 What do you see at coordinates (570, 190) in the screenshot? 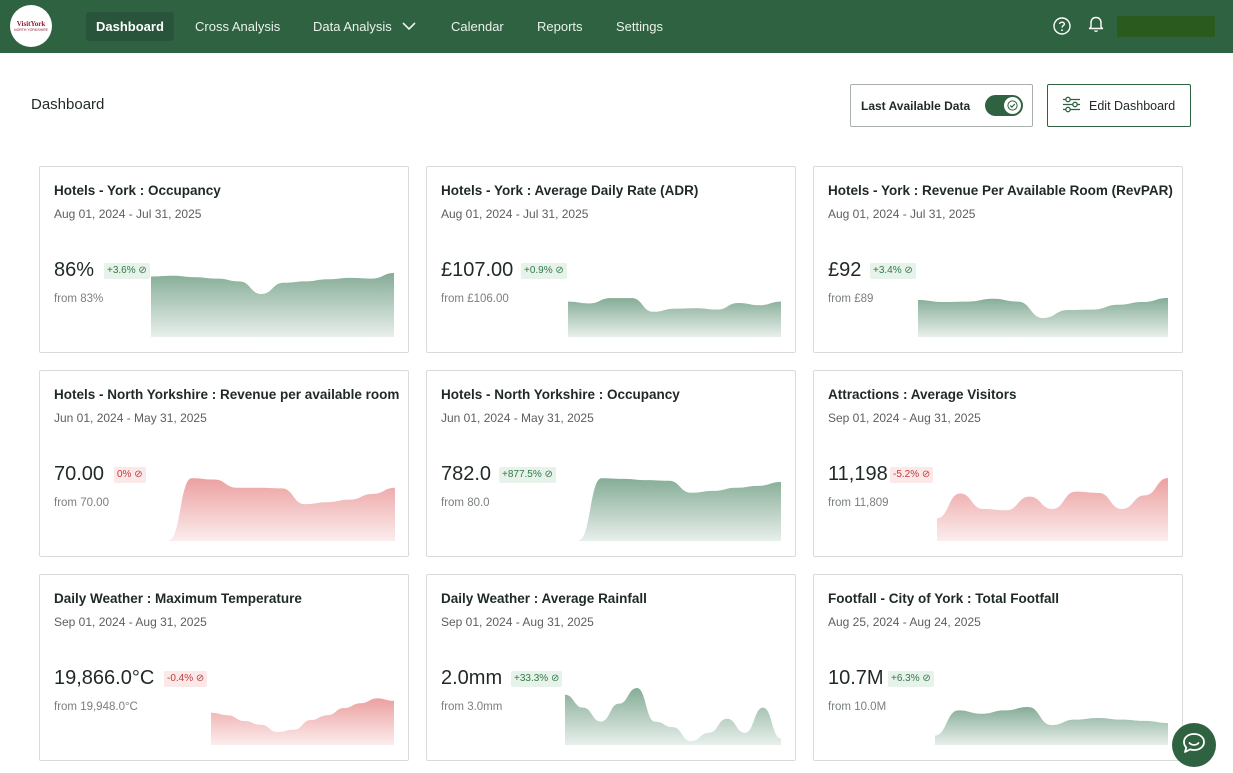
I see `card-title: Hotels - York : Average Daily Rate (ADR)` at bounding box center [570, 190].